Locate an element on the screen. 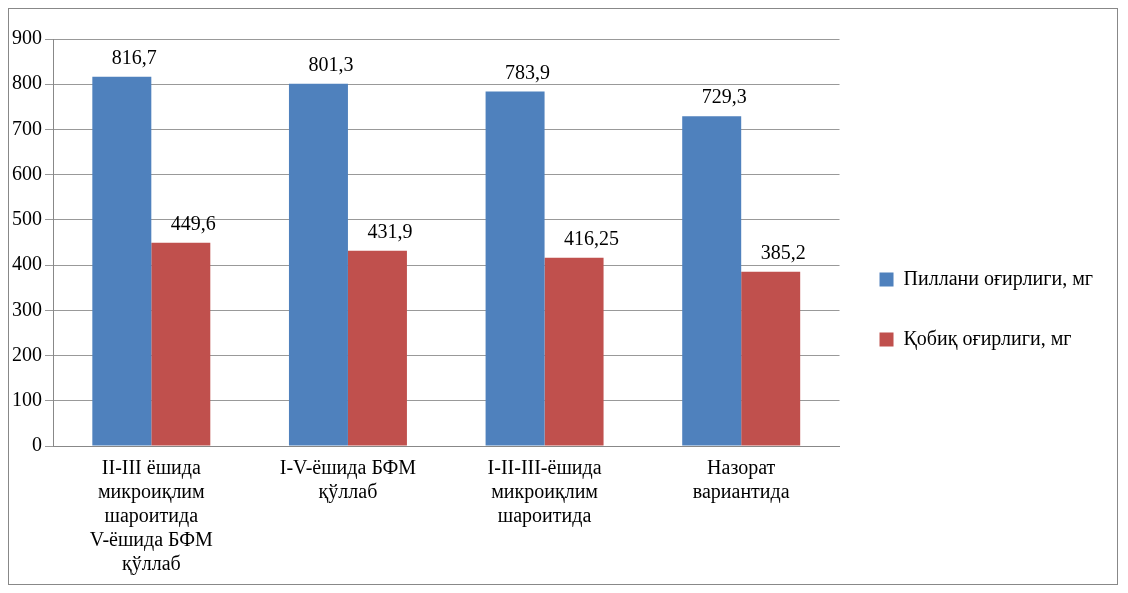 The width and height of the screenshot is (1128, 593). y-tick-label: 400 is located at coordinates (27, 263).